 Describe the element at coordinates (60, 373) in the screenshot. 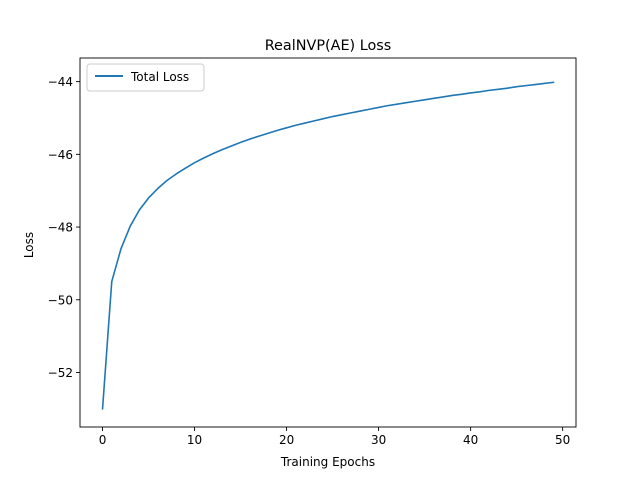

I see `y-tick-label: −52` at that location.